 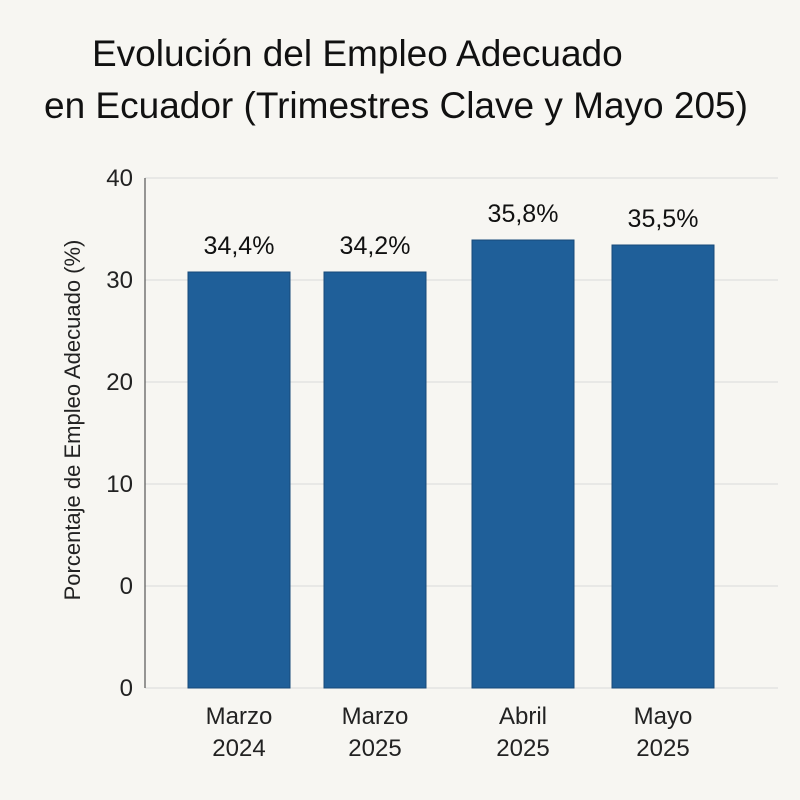 What do you see at coordinates (663, 219) in the screenshot?
I see `data-label: 35,5%` at bounding box center [663, 219].